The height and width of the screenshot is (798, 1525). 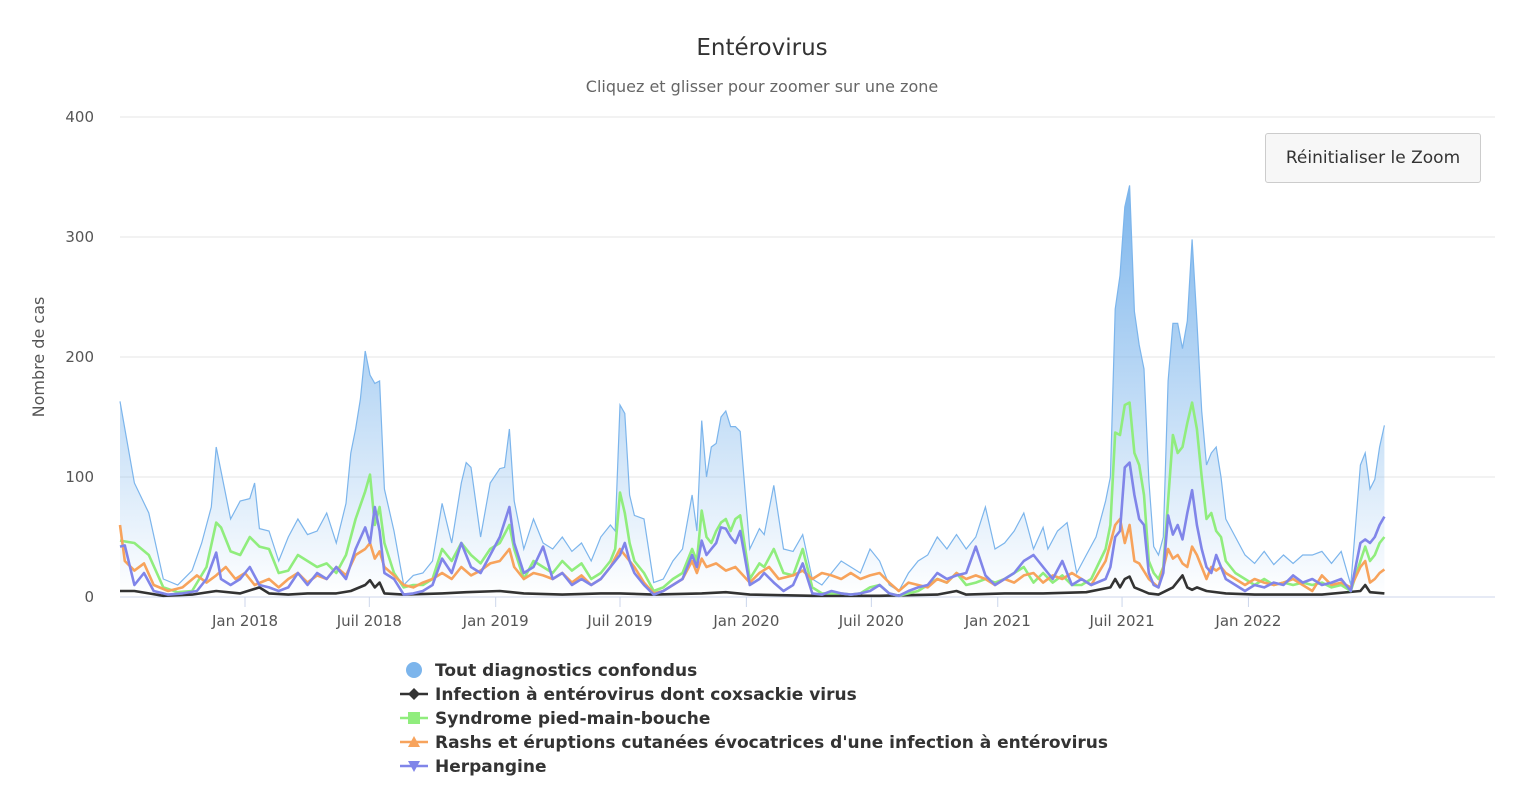 What do you see at coordinates (1121, 621) in the screenshot?
I see `x-tick-label: Juil 2021` at bounding box center [1121, 621].